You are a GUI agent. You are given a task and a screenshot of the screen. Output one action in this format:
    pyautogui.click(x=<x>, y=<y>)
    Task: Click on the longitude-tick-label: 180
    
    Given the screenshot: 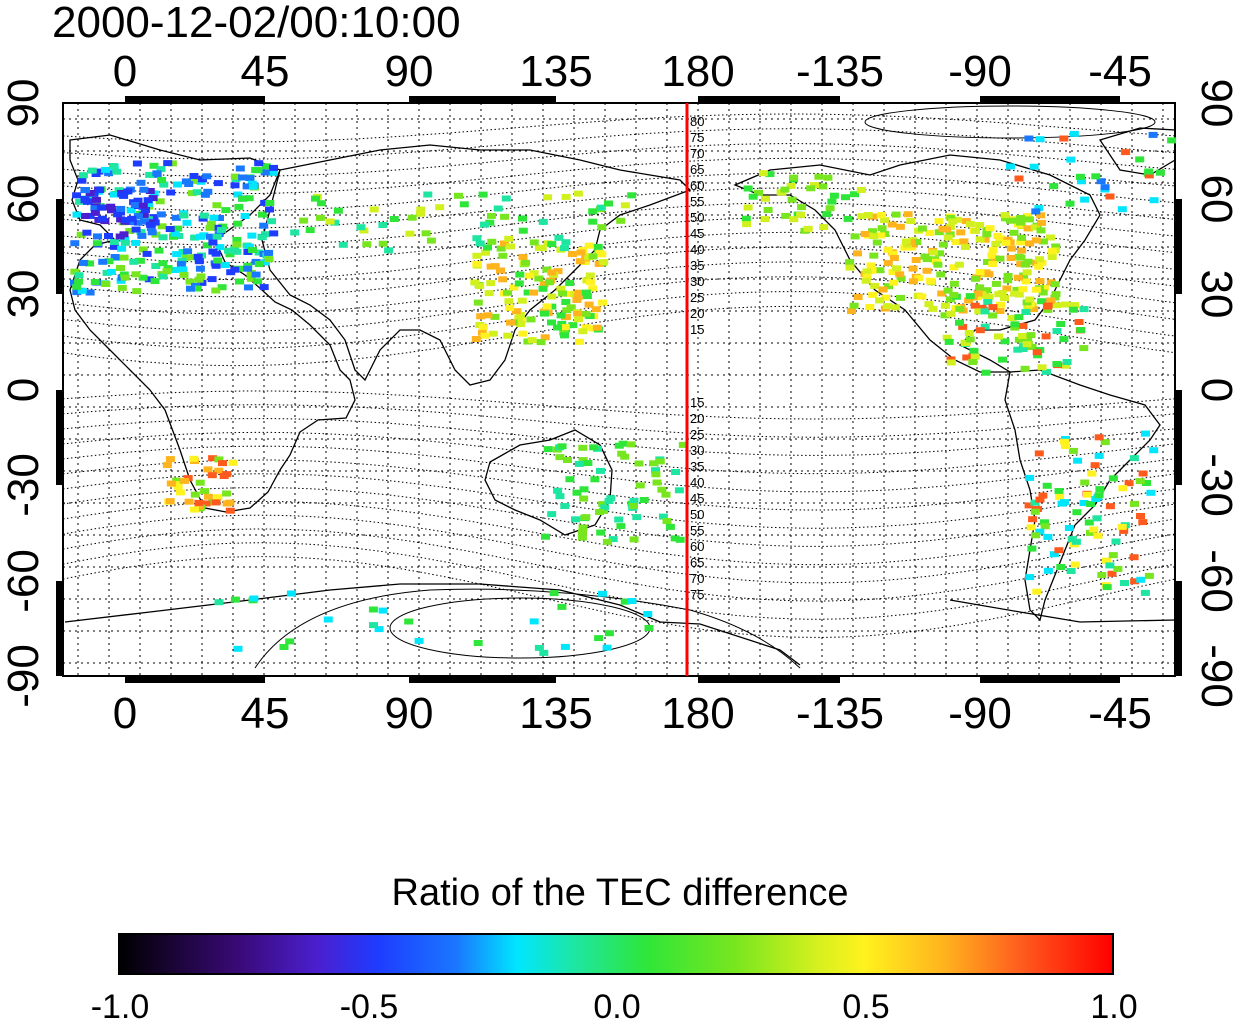 What is the action you would take?
    pyautogui.click(x=697, y=71)
    